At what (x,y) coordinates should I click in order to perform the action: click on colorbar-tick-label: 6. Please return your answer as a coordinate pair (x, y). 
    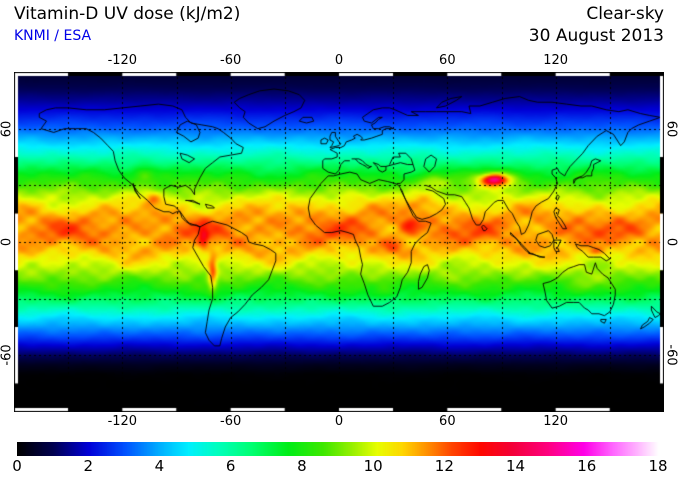
    Looking at the image, I should click on (230, 466).